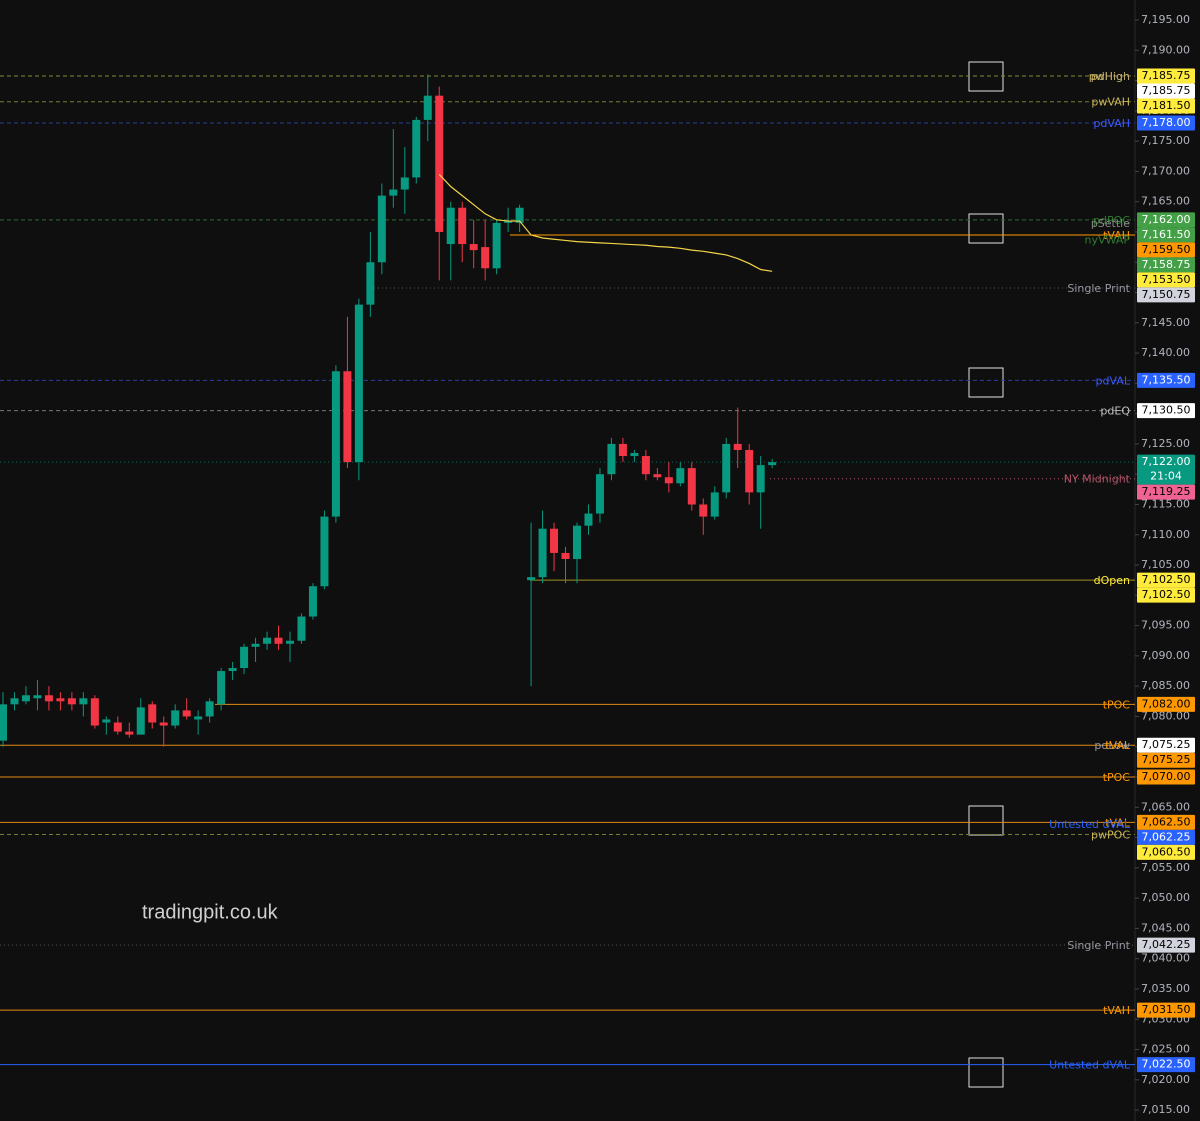 Image resolution: width=1200 pixels, height=1121 pixels. What do you see at coordinates (1166, 410) in the screenshot?
I see `price-tag-label: 7,130.50` at bounding box center [1166, 410].